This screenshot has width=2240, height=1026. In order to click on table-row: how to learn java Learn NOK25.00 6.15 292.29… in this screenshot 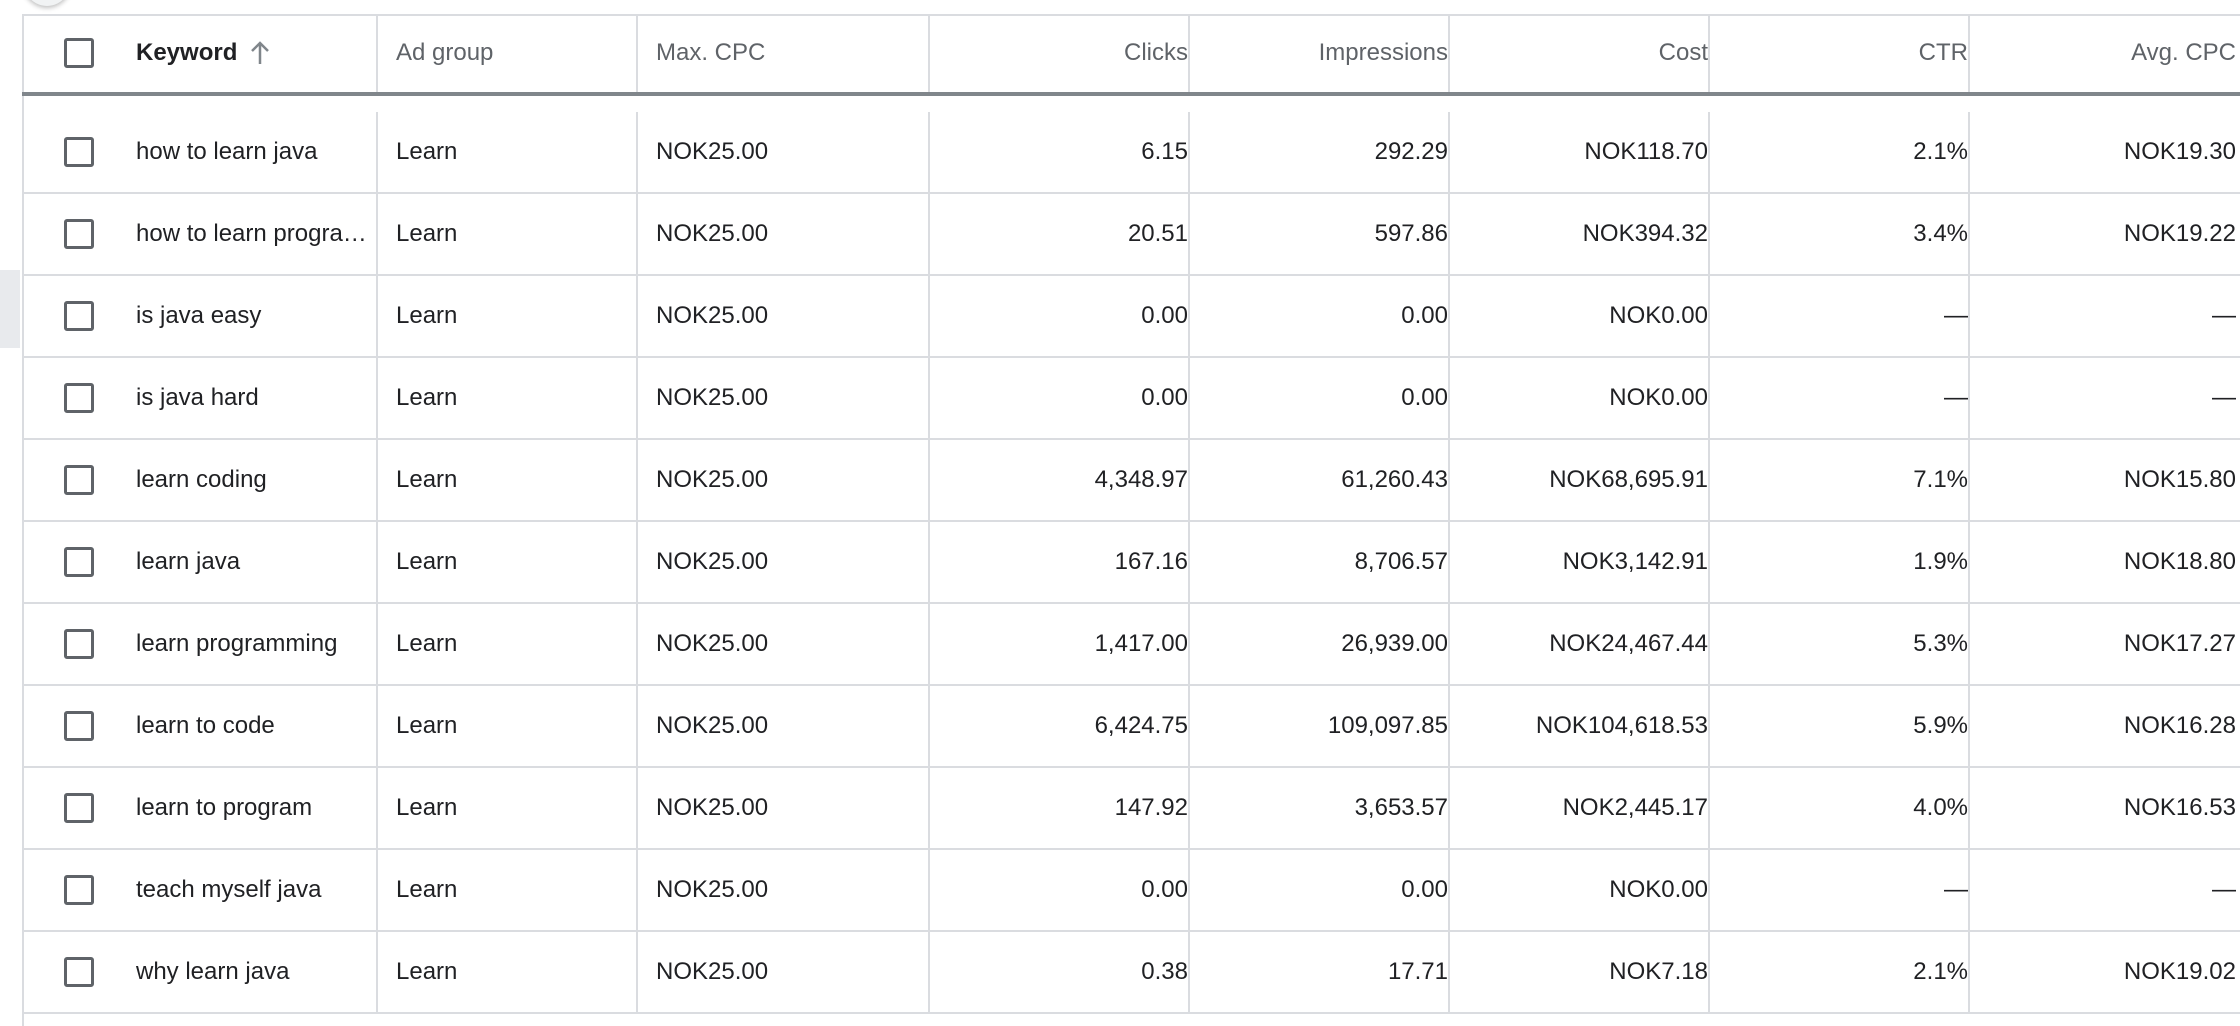, I will do `click(1131, 153)`.